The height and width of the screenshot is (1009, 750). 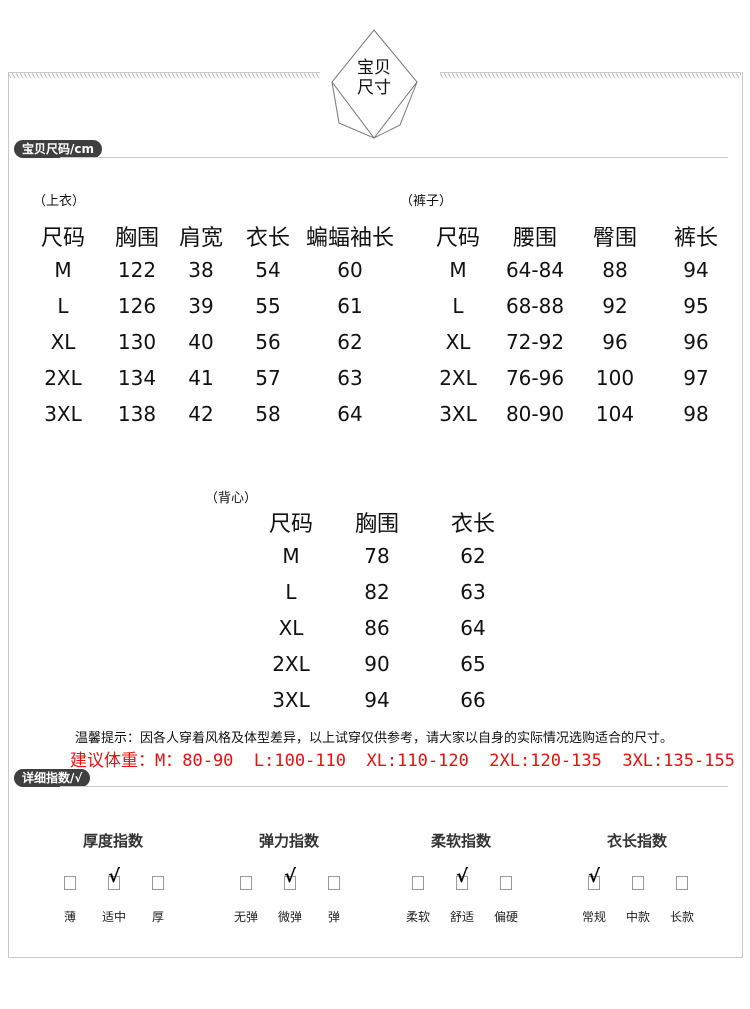 I want to click on pants-column-header: 裤长, so click(x=696, y=238).